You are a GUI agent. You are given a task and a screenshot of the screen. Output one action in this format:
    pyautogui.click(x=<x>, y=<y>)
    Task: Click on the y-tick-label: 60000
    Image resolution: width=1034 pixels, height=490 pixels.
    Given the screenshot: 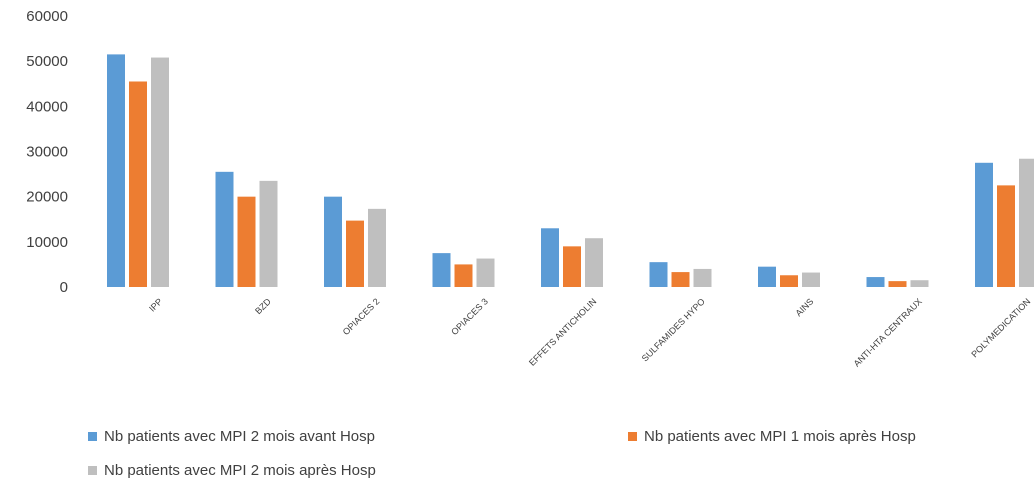 What is the action you would take?
    pyautogui.click(x=47, y=16)
    